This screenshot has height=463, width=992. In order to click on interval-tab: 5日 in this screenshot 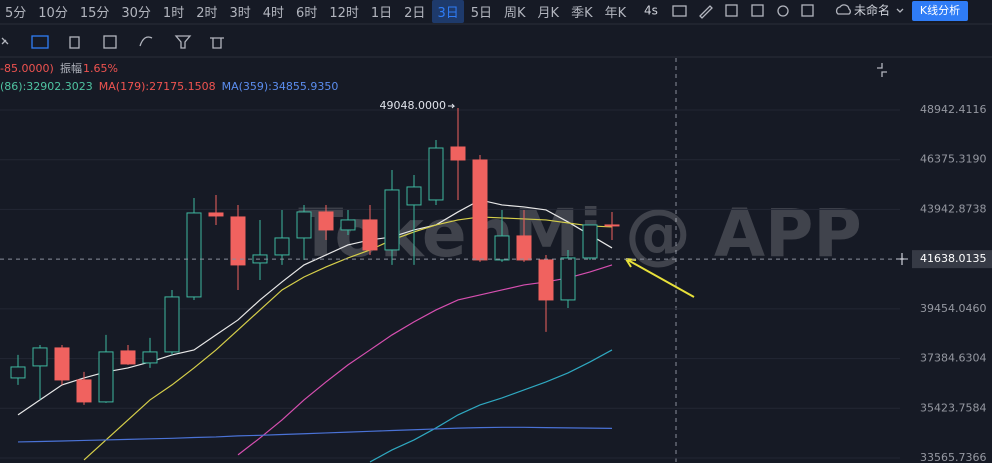, I will do `click(481, 13)`.